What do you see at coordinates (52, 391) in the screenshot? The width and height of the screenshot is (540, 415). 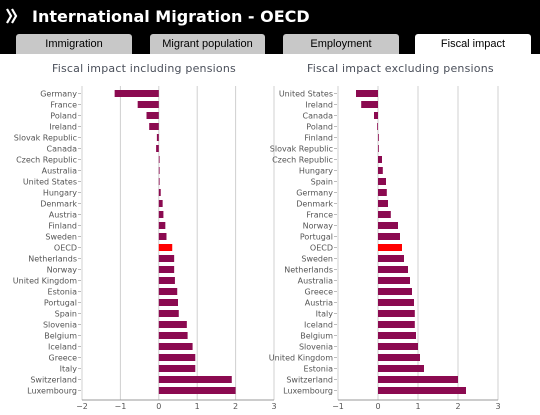 I see `category-label: Luxembourg` at bounding box center [52, 391].